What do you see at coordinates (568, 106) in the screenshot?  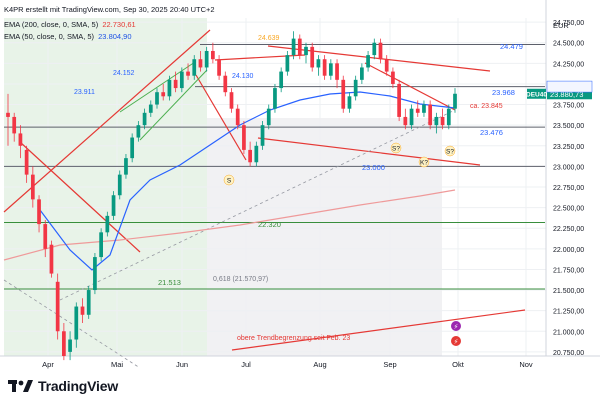 I see `y-tick-label: 23.750,00` at bounding box center [568, 106].